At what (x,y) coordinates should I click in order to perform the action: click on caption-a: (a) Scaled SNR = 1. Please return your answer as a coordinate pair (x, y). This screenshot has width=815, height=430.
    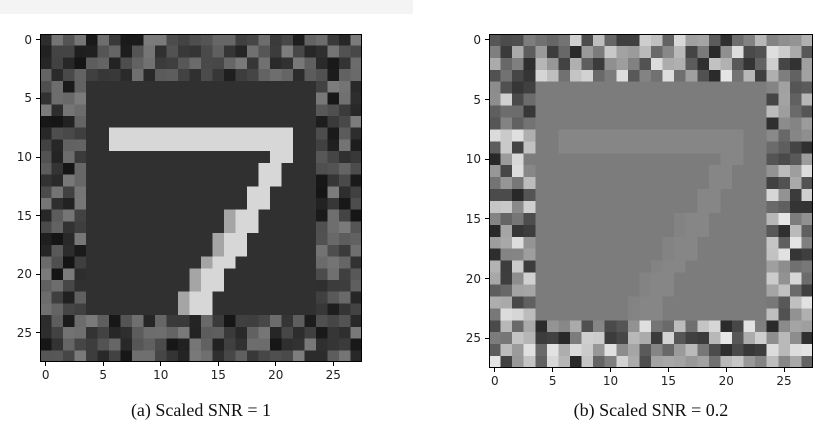
    Looking at the image, I should click on (201, 410).